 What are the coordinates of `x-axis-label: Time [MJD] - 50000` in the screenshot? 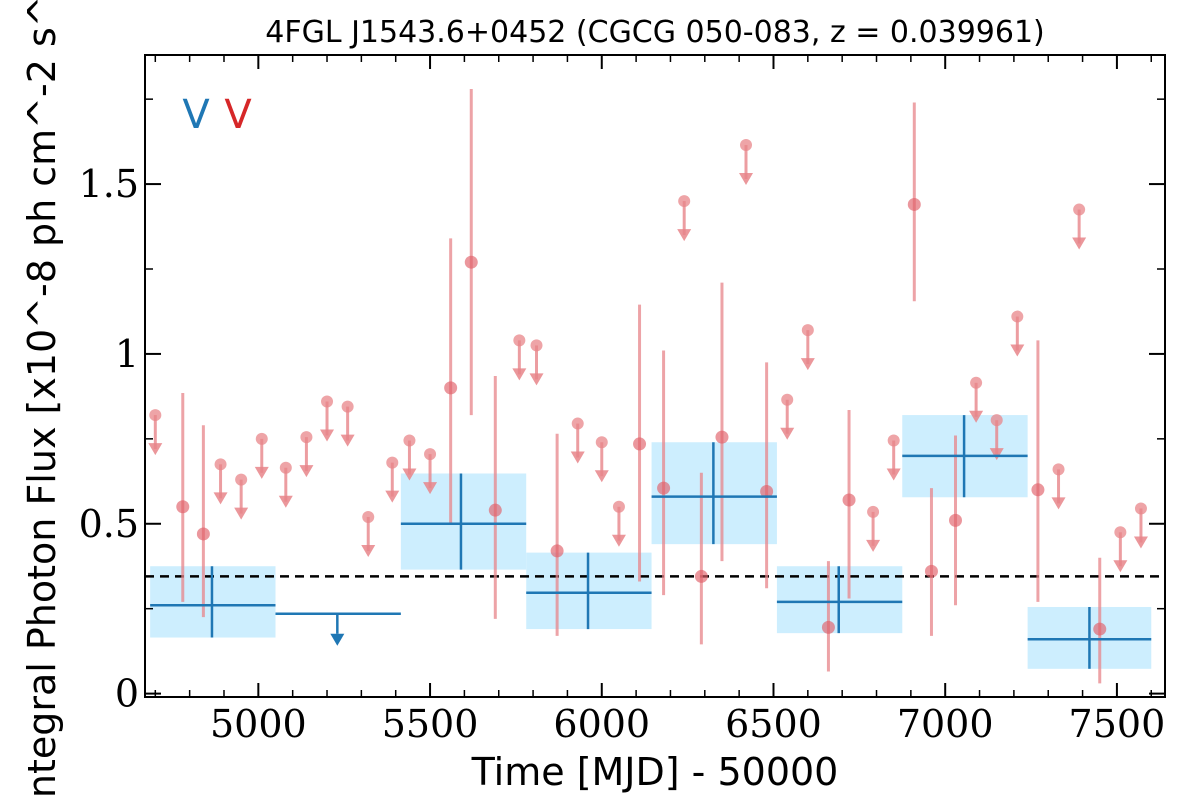 It's located at (655, 772).